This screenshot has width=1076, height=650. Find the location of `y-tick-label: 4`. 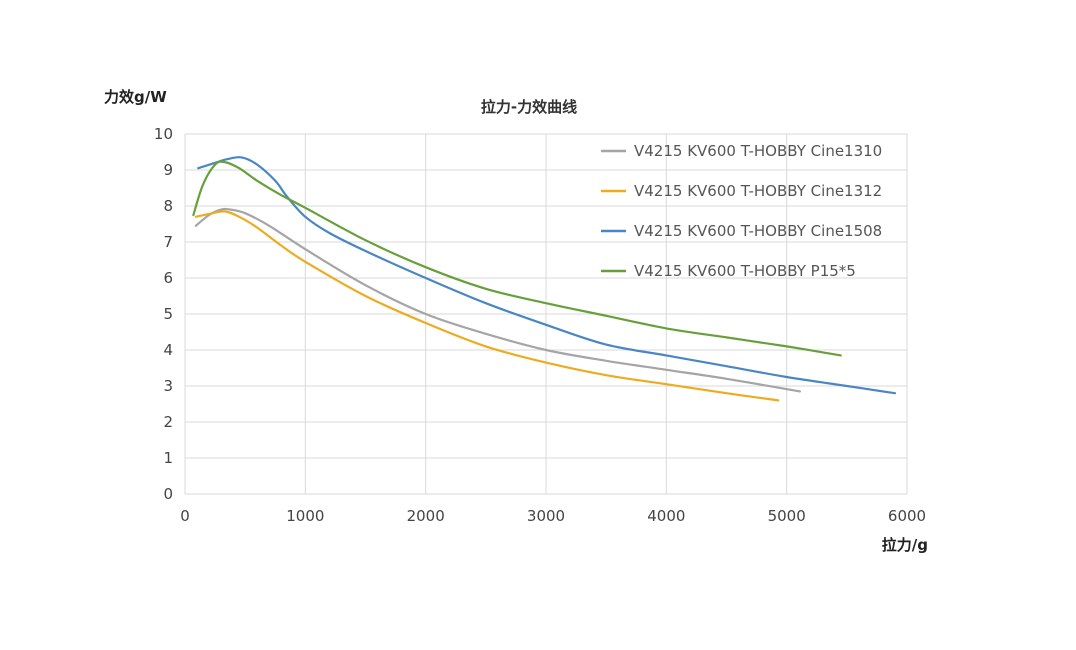

y-tick-label: 4 is located at coordinates (168, 350).